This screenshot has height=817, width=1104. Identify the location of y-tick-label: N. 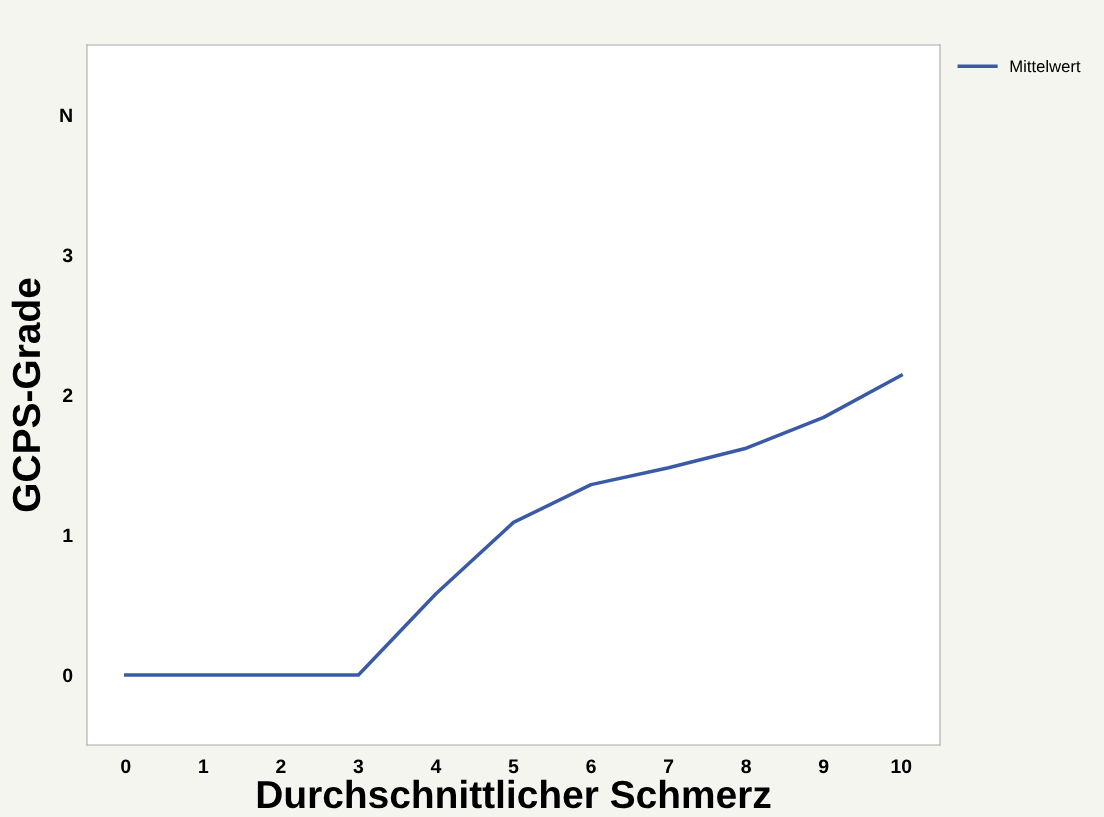
(66, 115).